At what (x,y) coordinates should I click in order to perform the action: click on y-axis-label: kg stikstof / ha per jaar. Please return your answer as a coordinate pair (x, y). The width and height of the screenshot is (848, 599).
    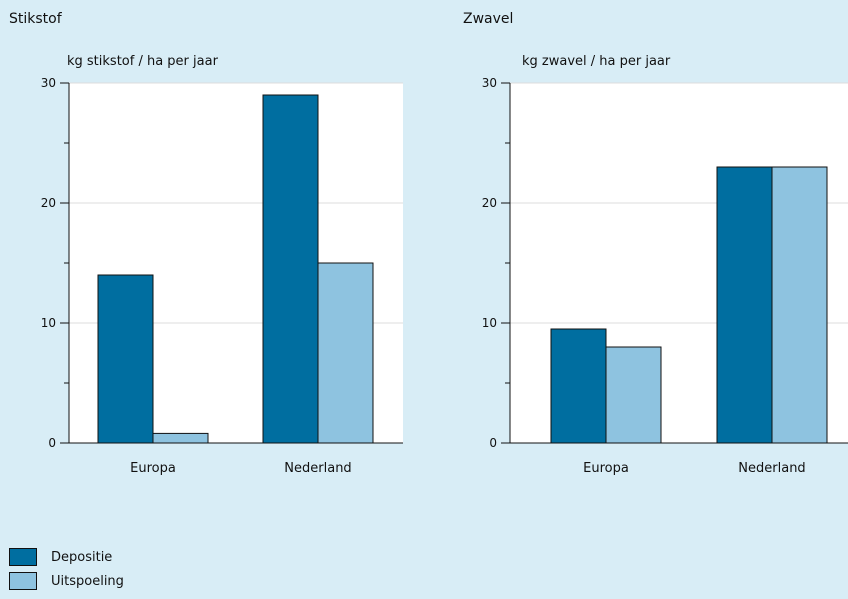
    Looking at the image, I should click on (142, 61).